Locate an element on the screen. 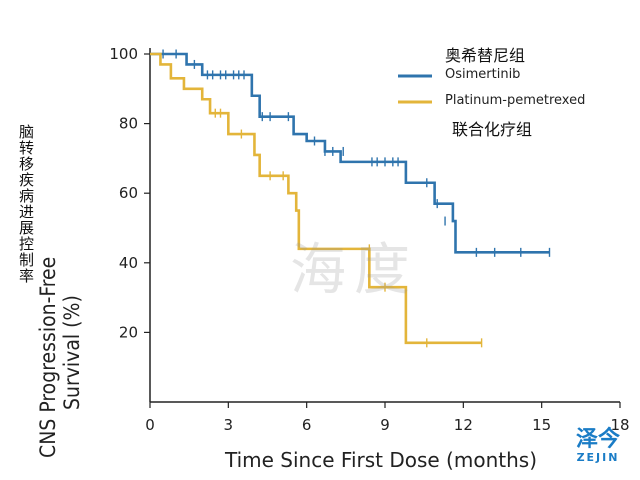  watermark-logo-subtext: ZEJIN is located at coordinates (598, 457).